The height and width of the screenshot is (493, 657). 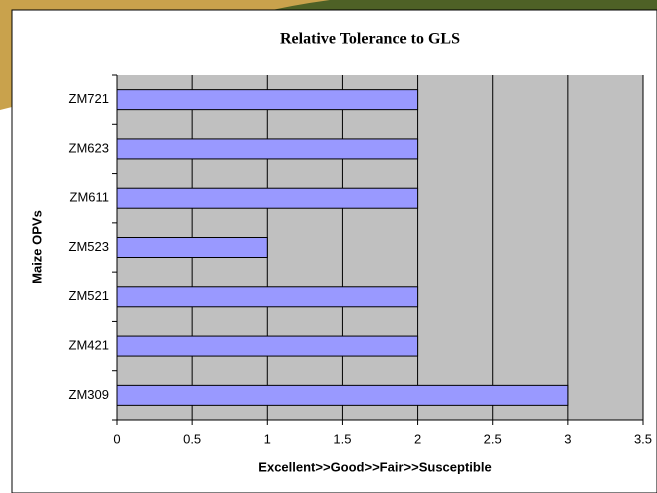 I want to click on y-tick-label: ZM523, so click(x=89, y=246).